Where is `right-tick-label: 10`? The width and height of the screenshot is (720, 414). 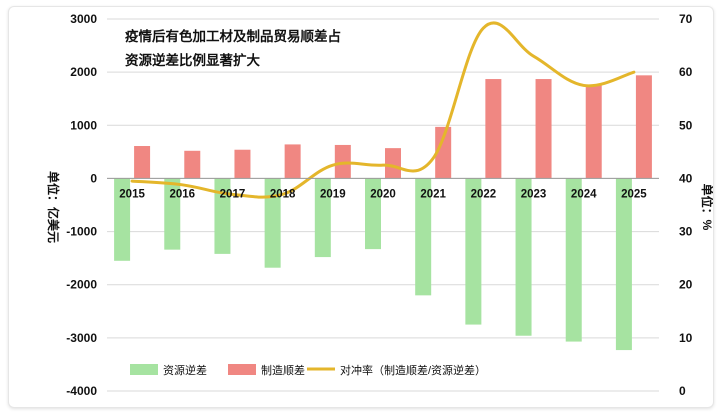 right-tick-label: 10 is located at coordinates (686, 338).